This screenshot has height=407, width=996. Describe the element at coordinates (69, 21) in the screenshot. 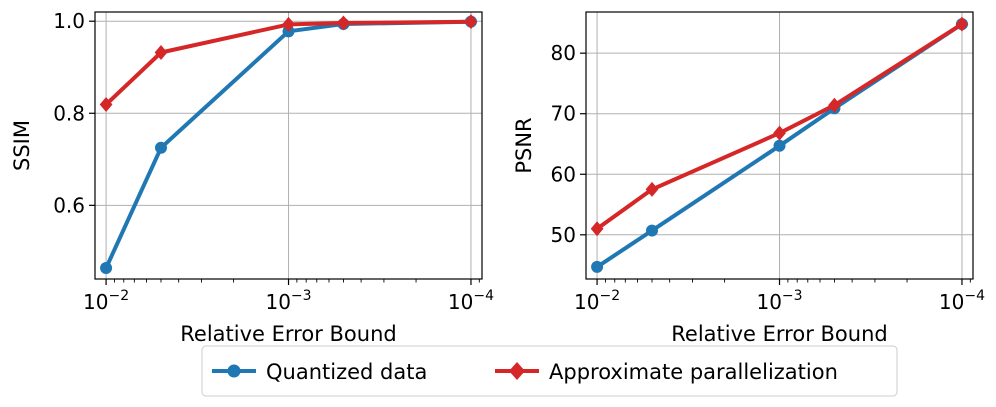

I see `ssim-y-tick-label: 1.0` at that location.